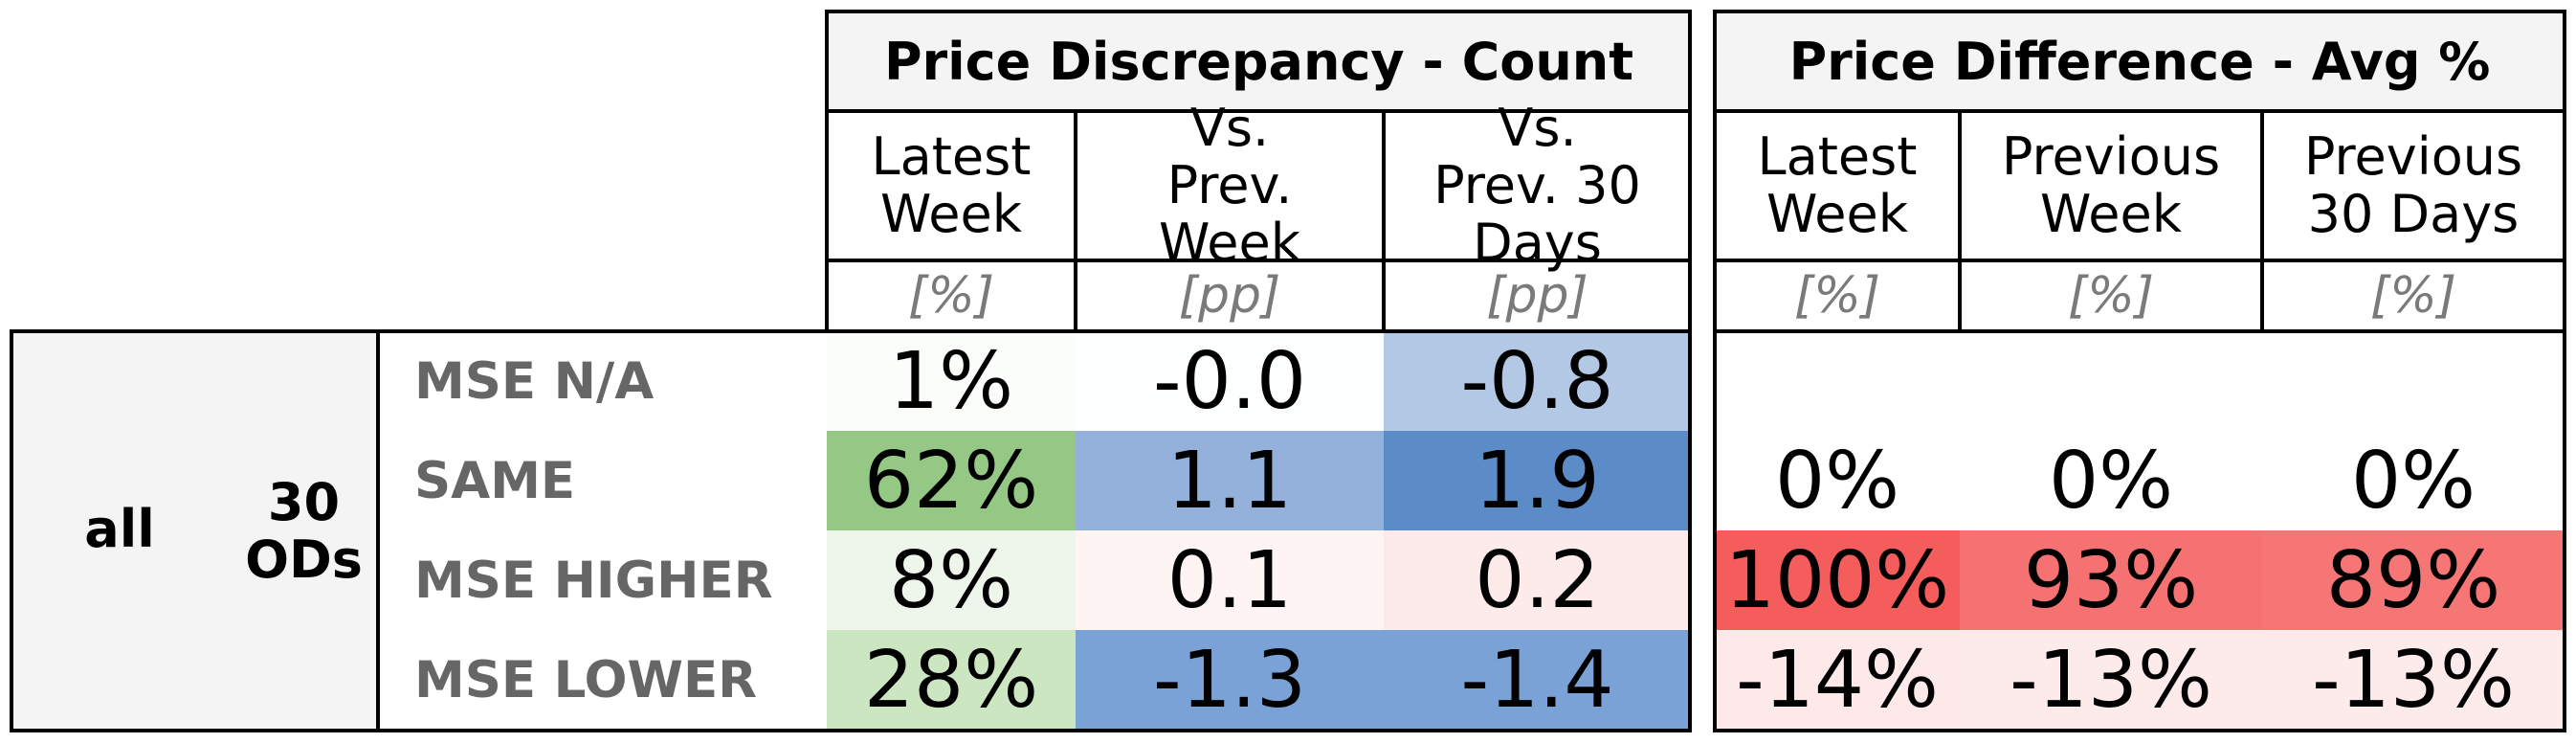 The height and width of the screenshot is (743, 2576). What do you see at coordinates (1537, 185) in the screenshot?
I see `column-header: Vs. Prev. 30 Days` at bounding box center [1537, 185].